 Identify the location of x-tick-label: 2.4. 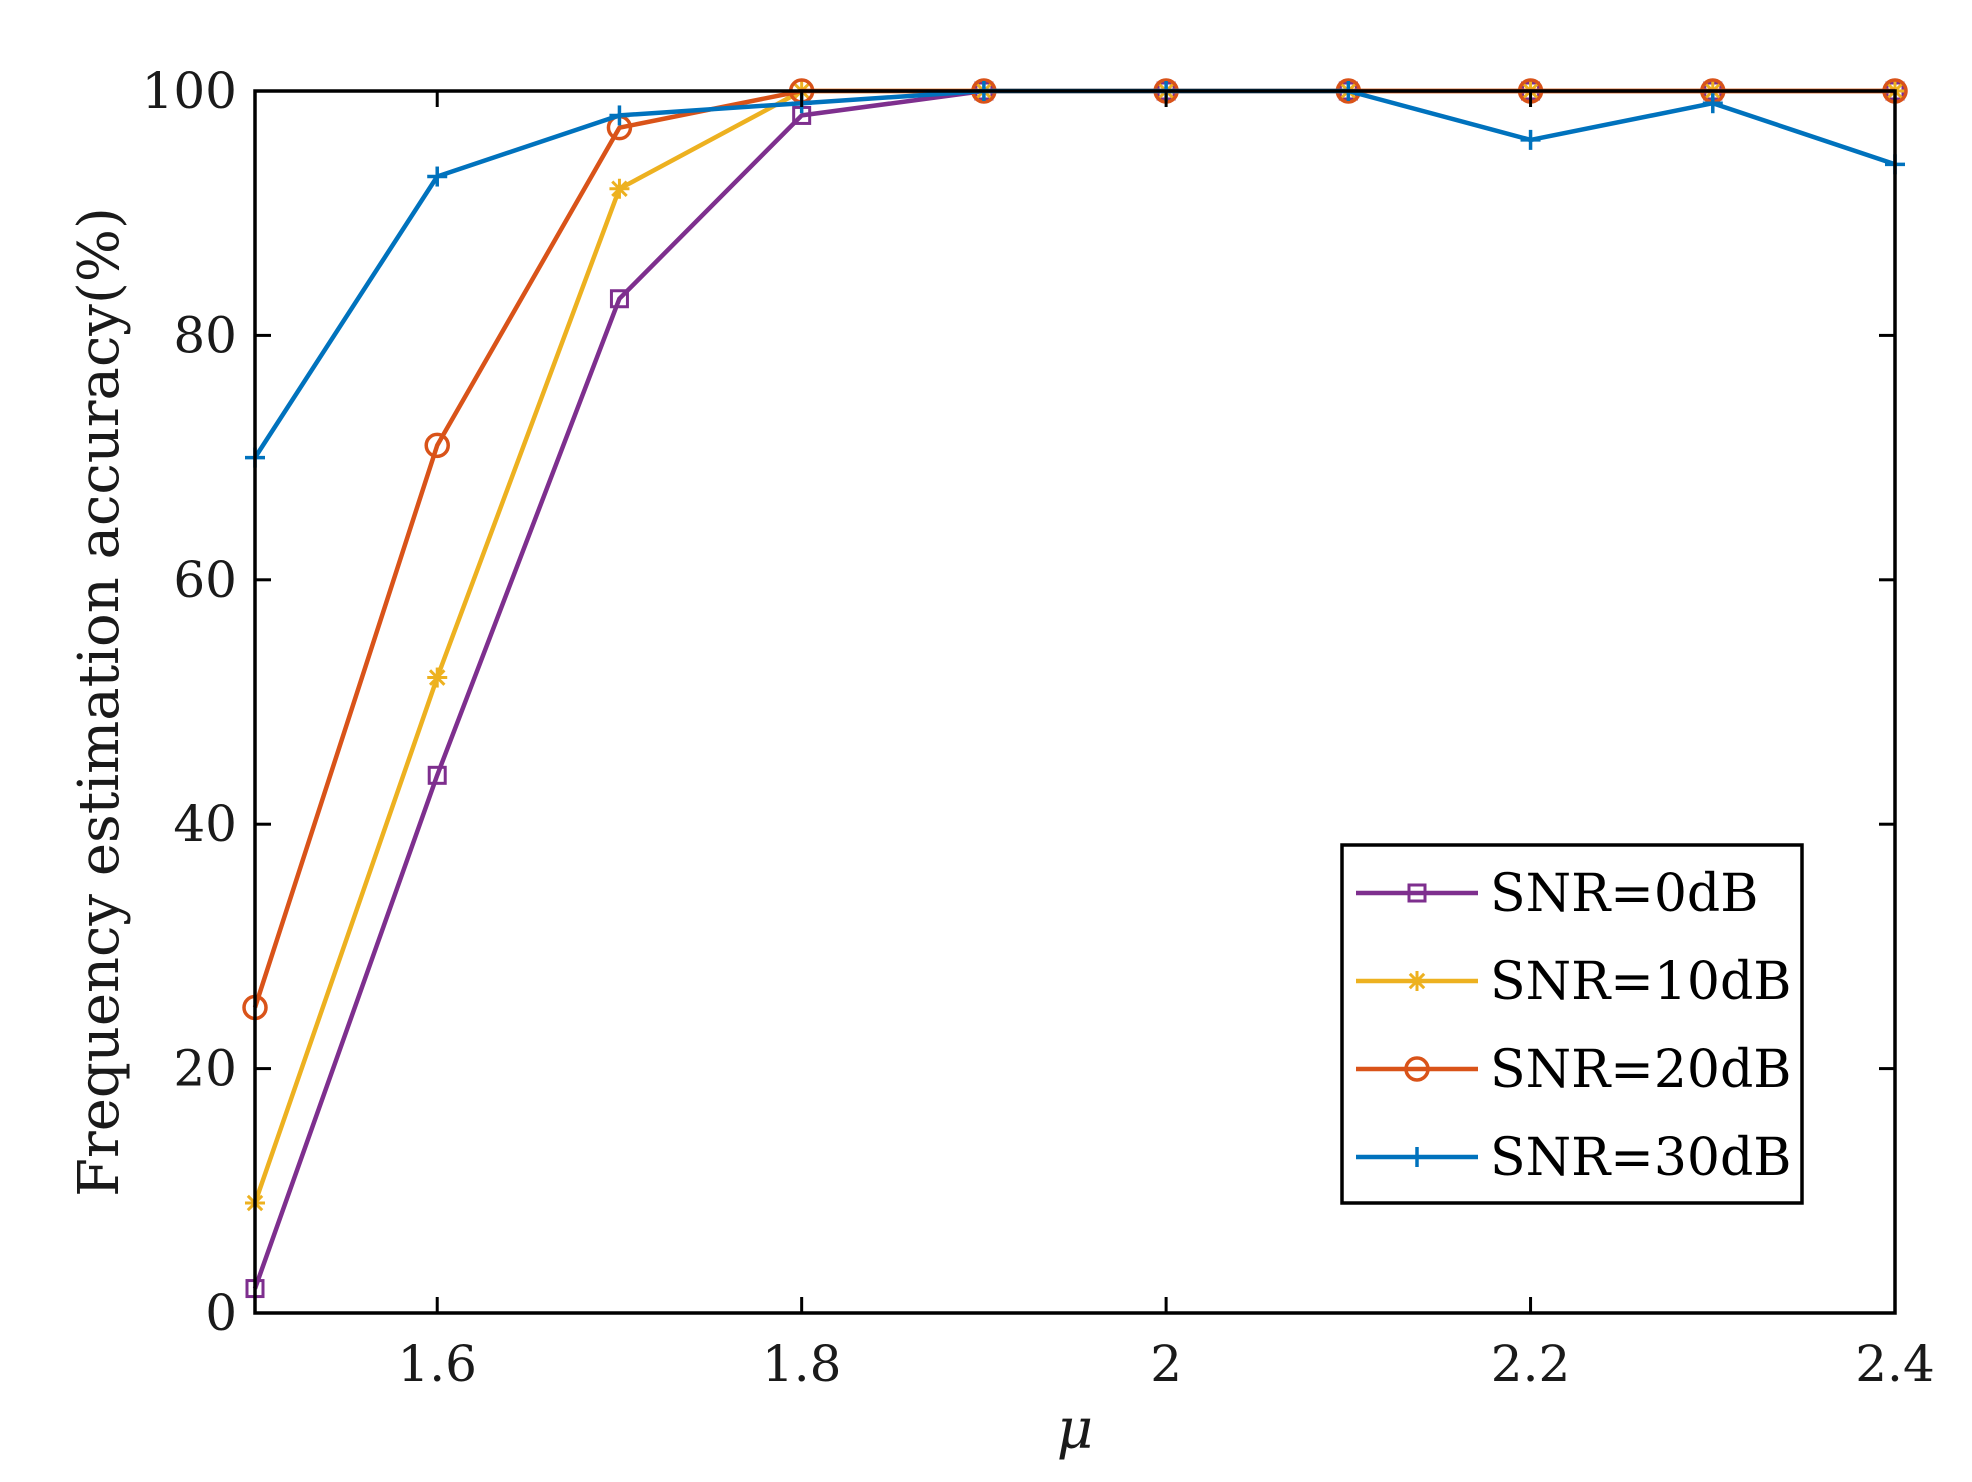
(1895, 1364).